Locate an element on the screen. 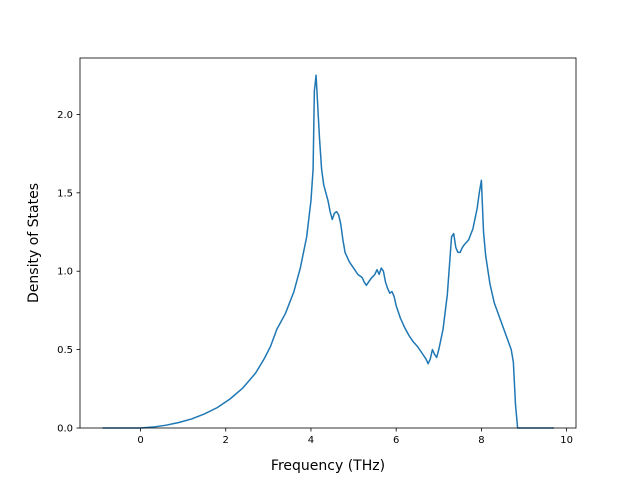 This screenshot has width=640, height=480. x-tick-label: 8 is located at coordinates (481, 440).